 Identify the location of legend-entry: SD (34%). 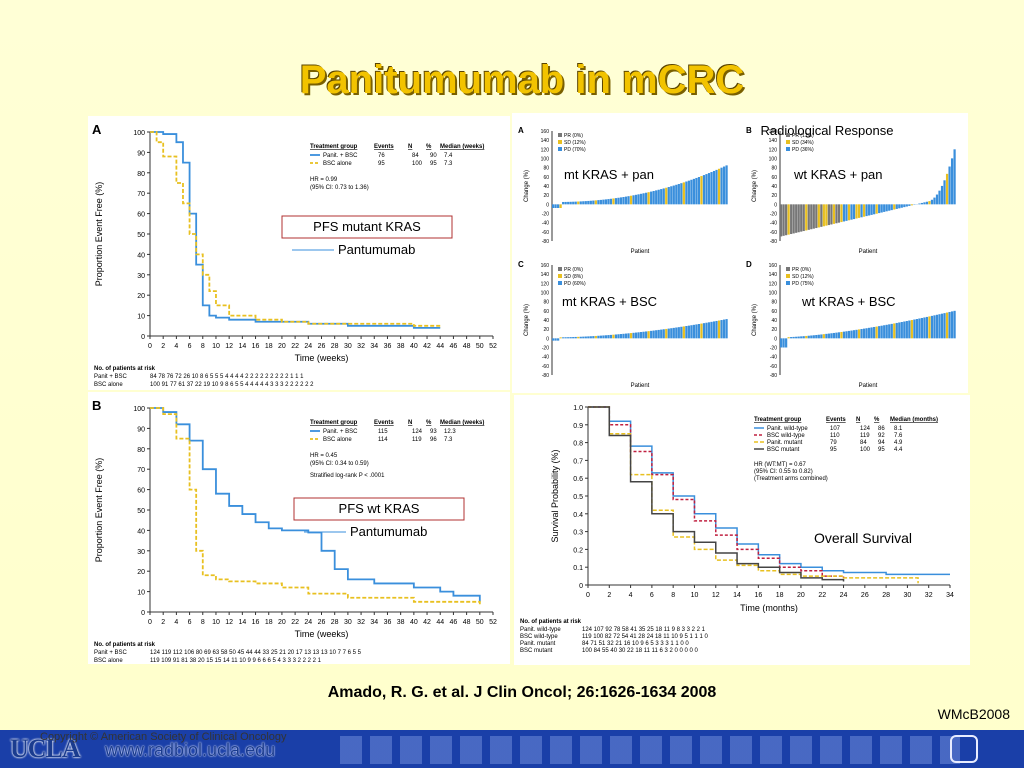
(803, 143).